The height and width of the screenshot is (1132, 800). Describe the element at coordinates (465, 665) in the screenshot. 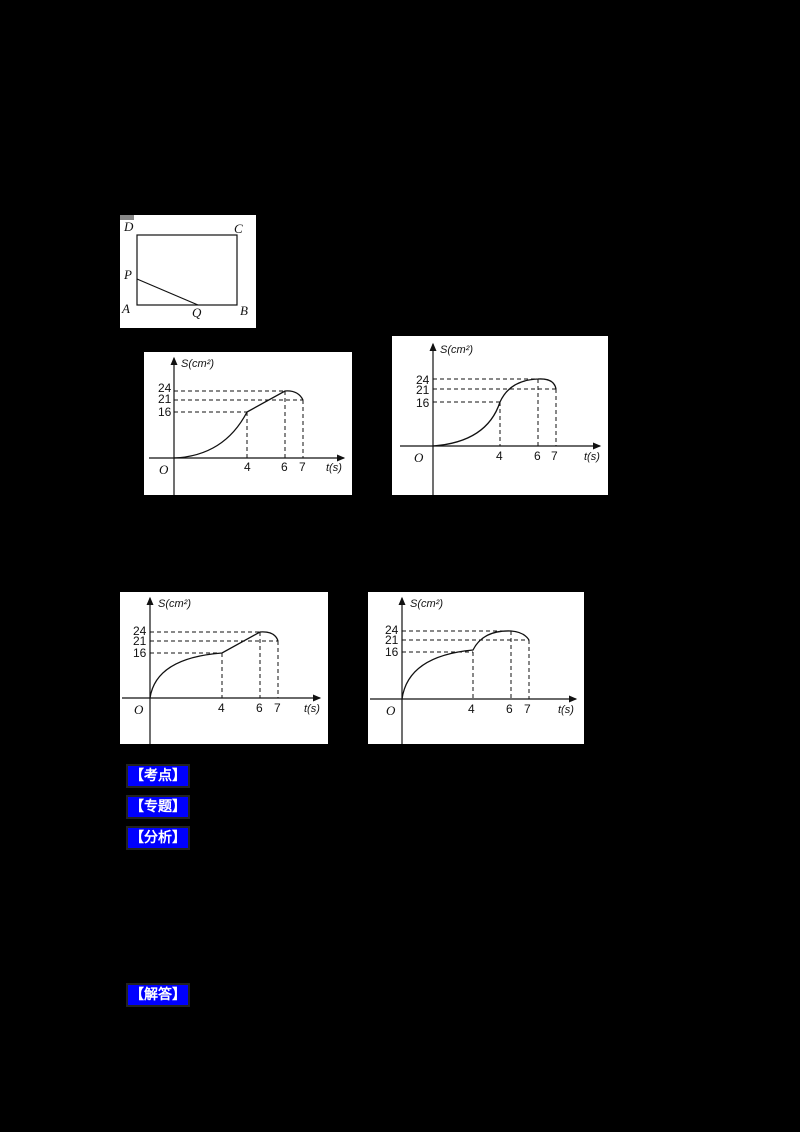

I see `curve-d` at that location.